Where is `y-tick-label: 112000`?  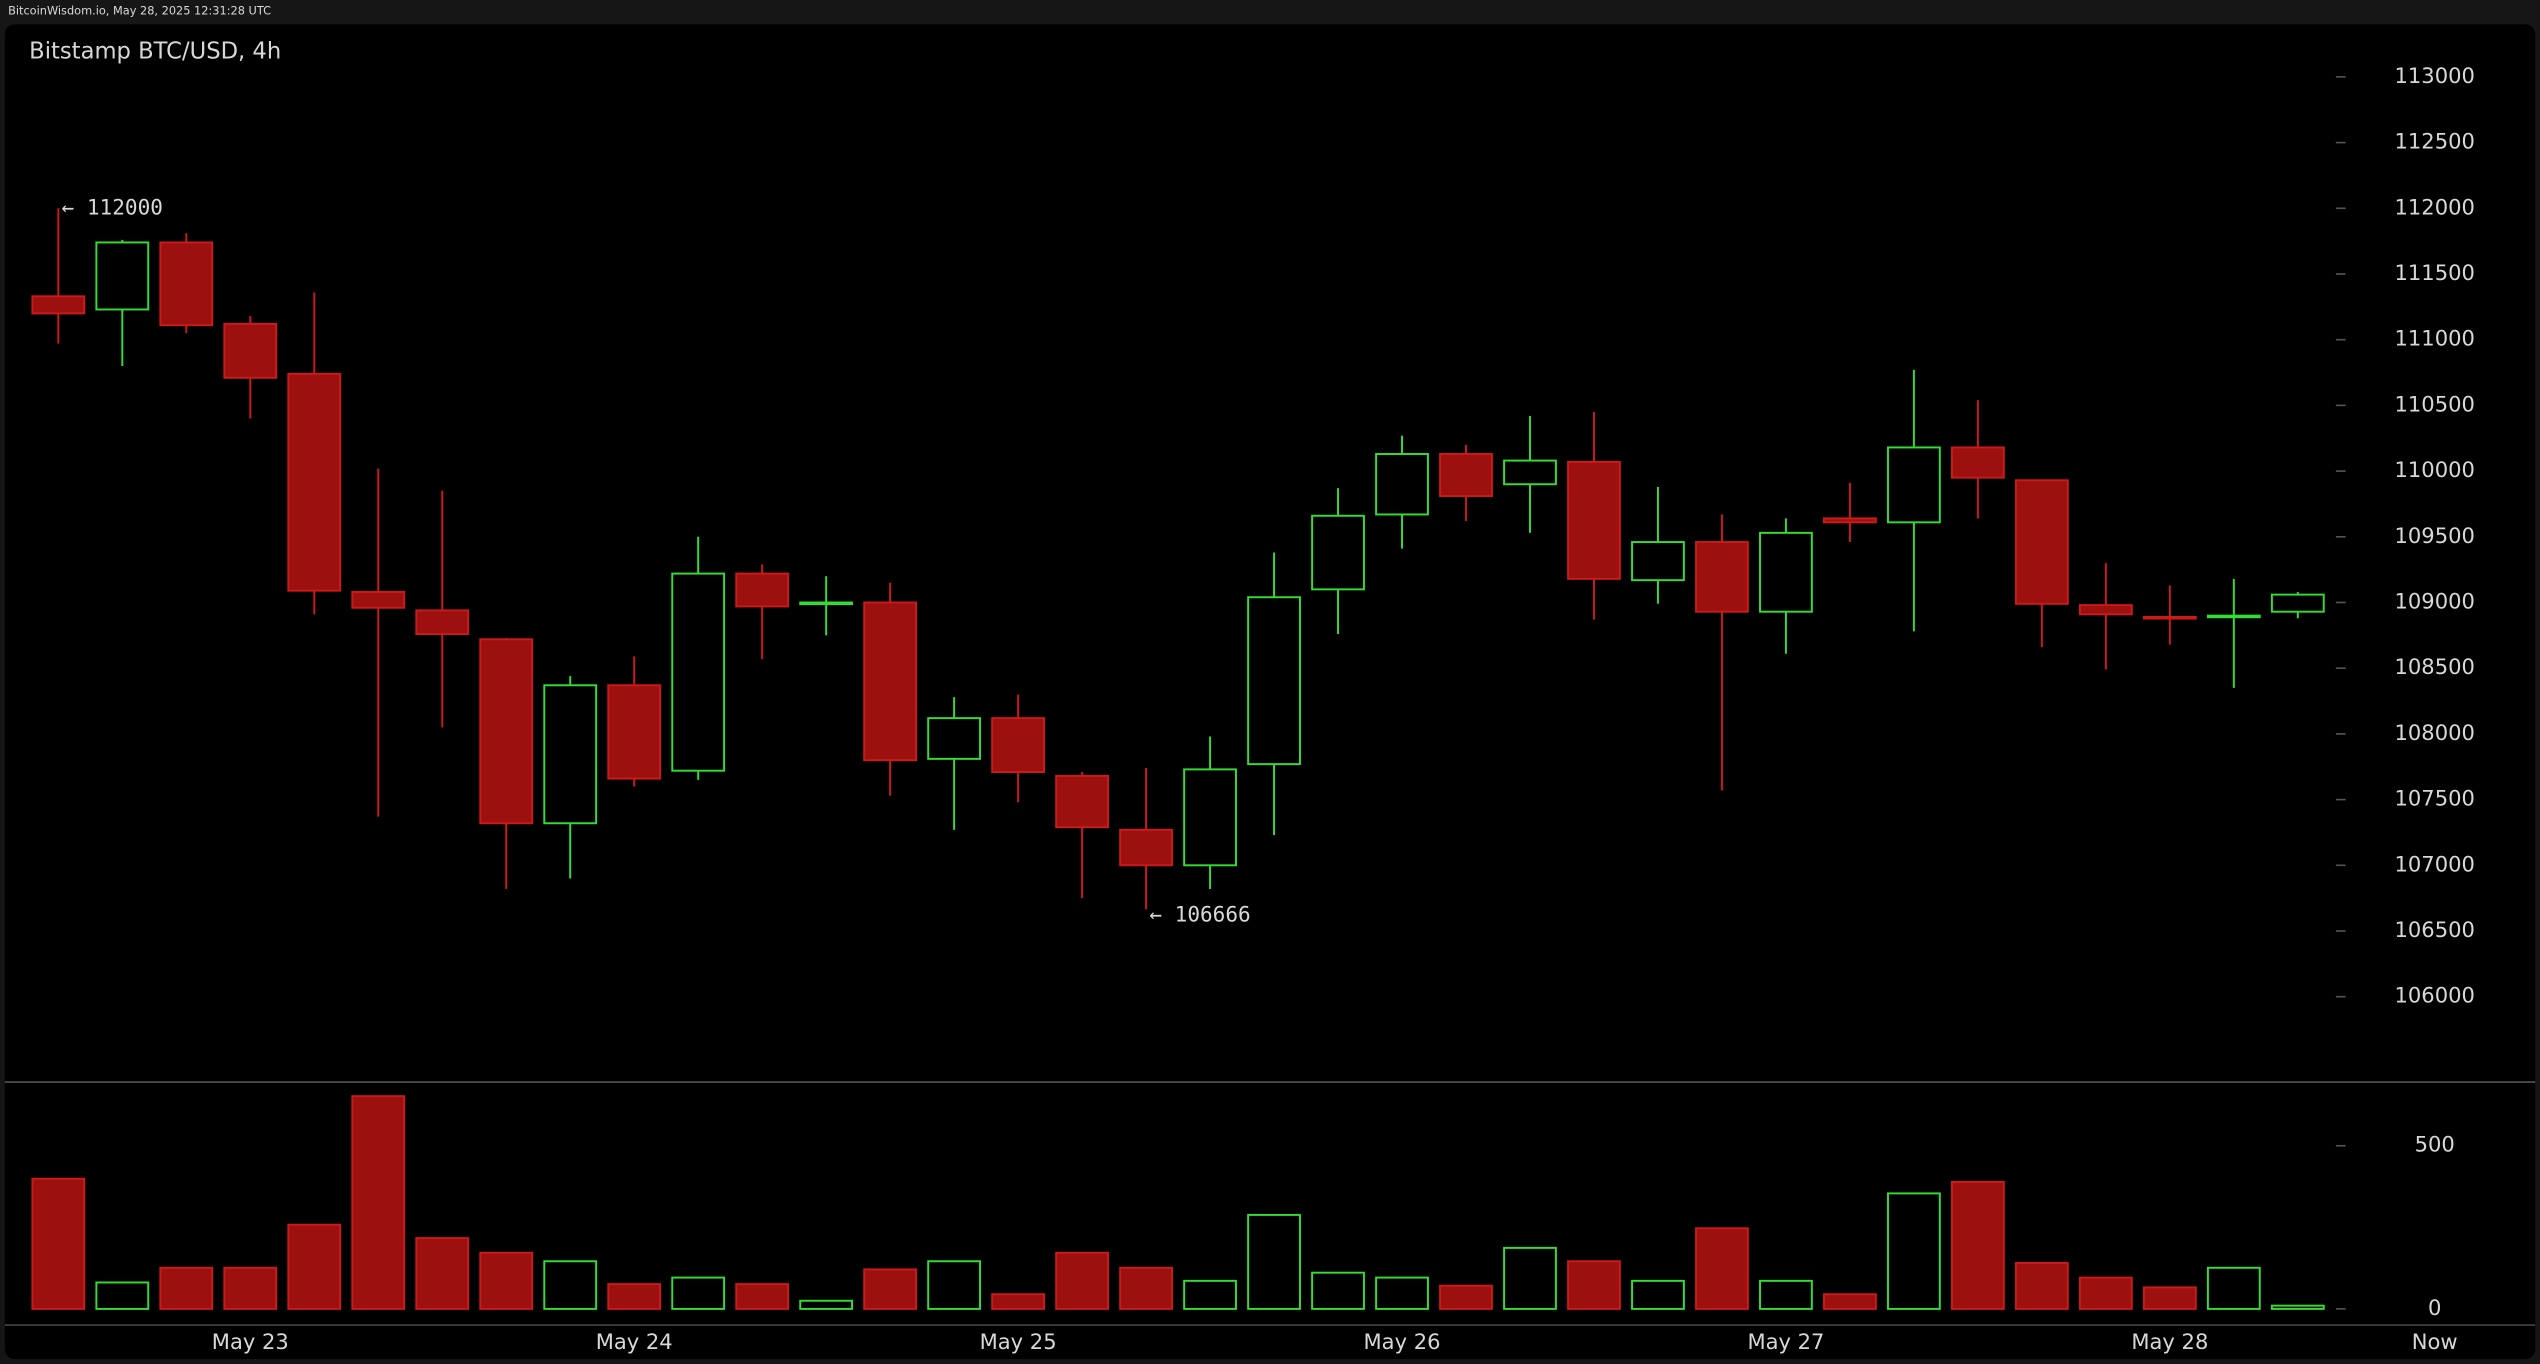
y-tick-label: 112000 is located at coordinates (2435, 206).